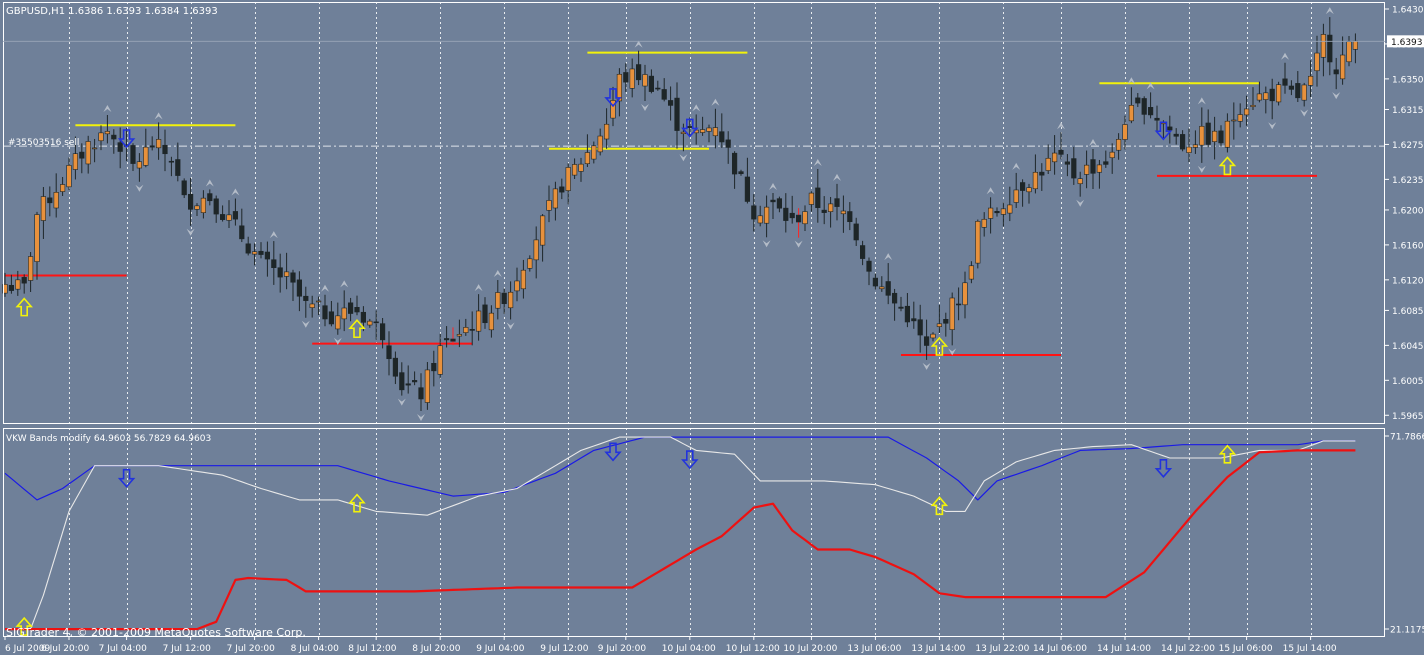 This screenshot has width=1424, height=659. Describe the element at coordinates (108, 439) in the screenshot. I see `indicator-label: VKW Bands modify 64.9603 56.7829 64.9603` at that location.